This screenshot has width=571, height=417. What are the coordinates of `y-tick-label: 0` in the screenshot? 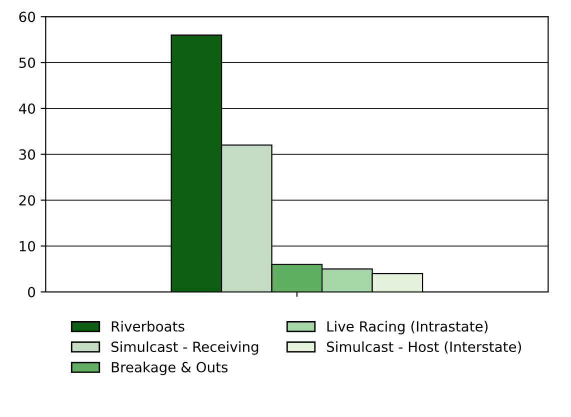 It's located at (32, 292).